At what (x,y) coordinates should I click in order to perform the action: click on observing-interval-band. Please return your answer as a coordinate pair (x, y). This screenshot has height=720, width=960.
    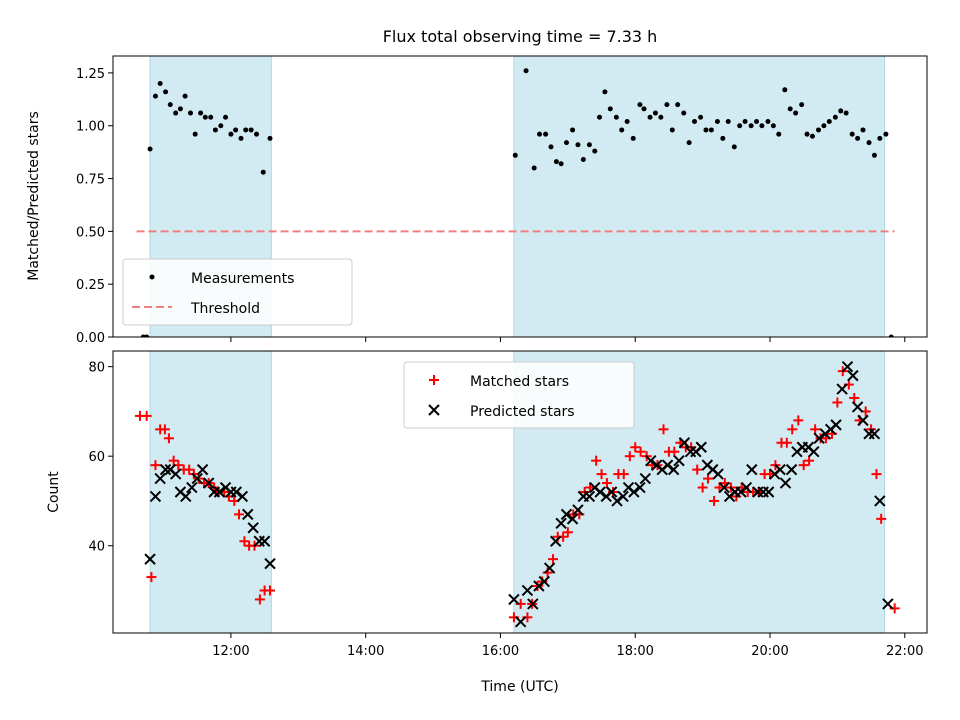
    Looking at the image, I should click on (210, 492).